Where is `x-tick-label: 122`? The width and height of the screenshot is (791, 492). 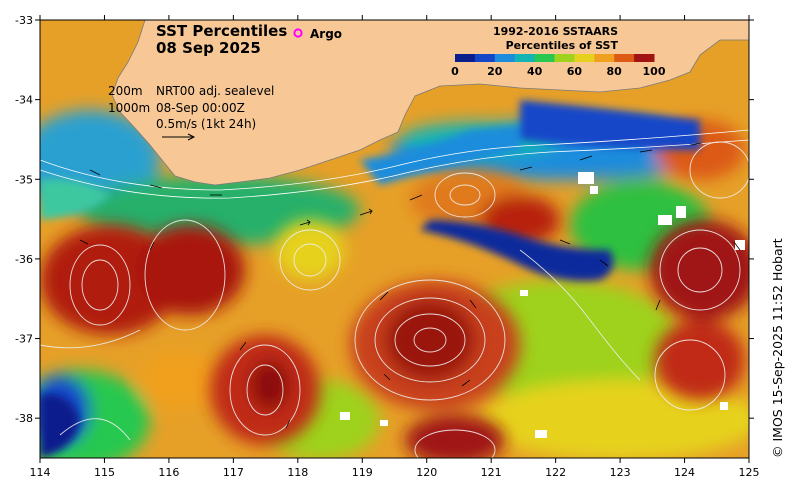 x-tick-label: 122 is located at coordinates (555, 472).